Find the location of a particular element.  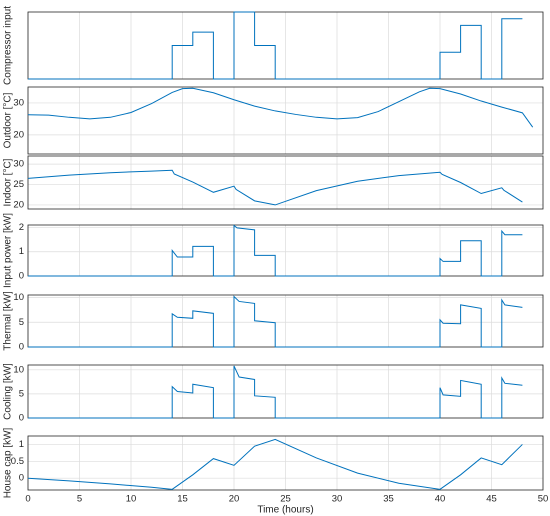

x-tick-label: 15 is located at coordinates (182, 499).